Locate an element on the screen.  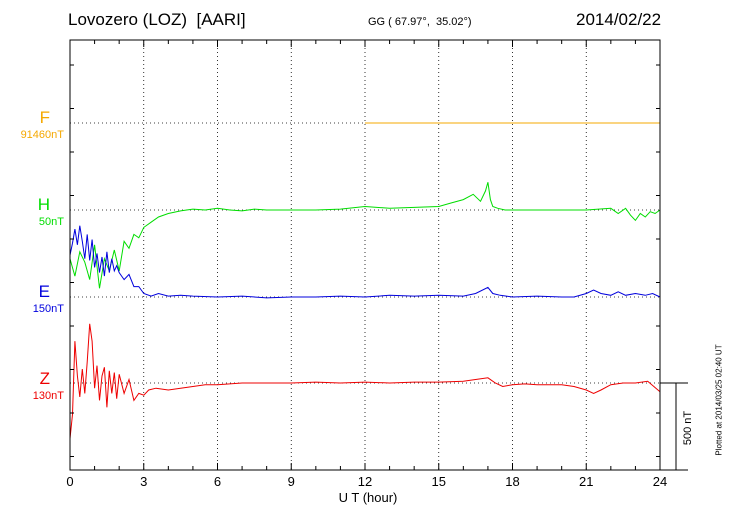
channel-e-scale: 150nT is located at coordinates (48, 309).